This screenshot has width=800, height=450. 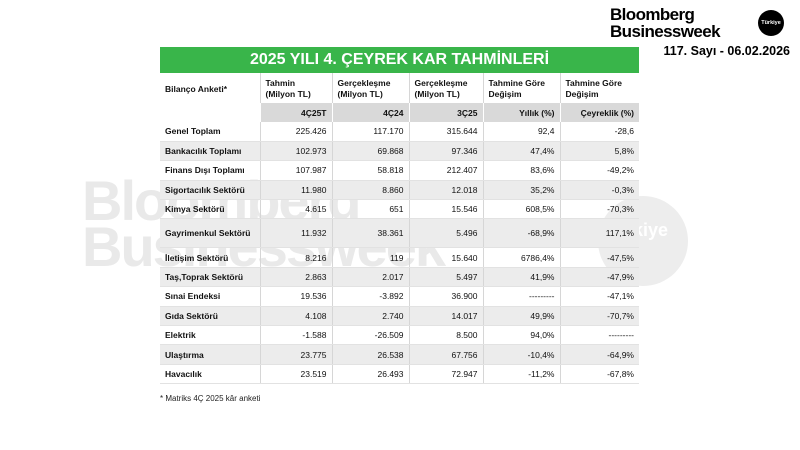 What do you see at coordinates (370, 335) in the screenshot?
I see `table-cell: -26.509` at bounding box center [370, 335].